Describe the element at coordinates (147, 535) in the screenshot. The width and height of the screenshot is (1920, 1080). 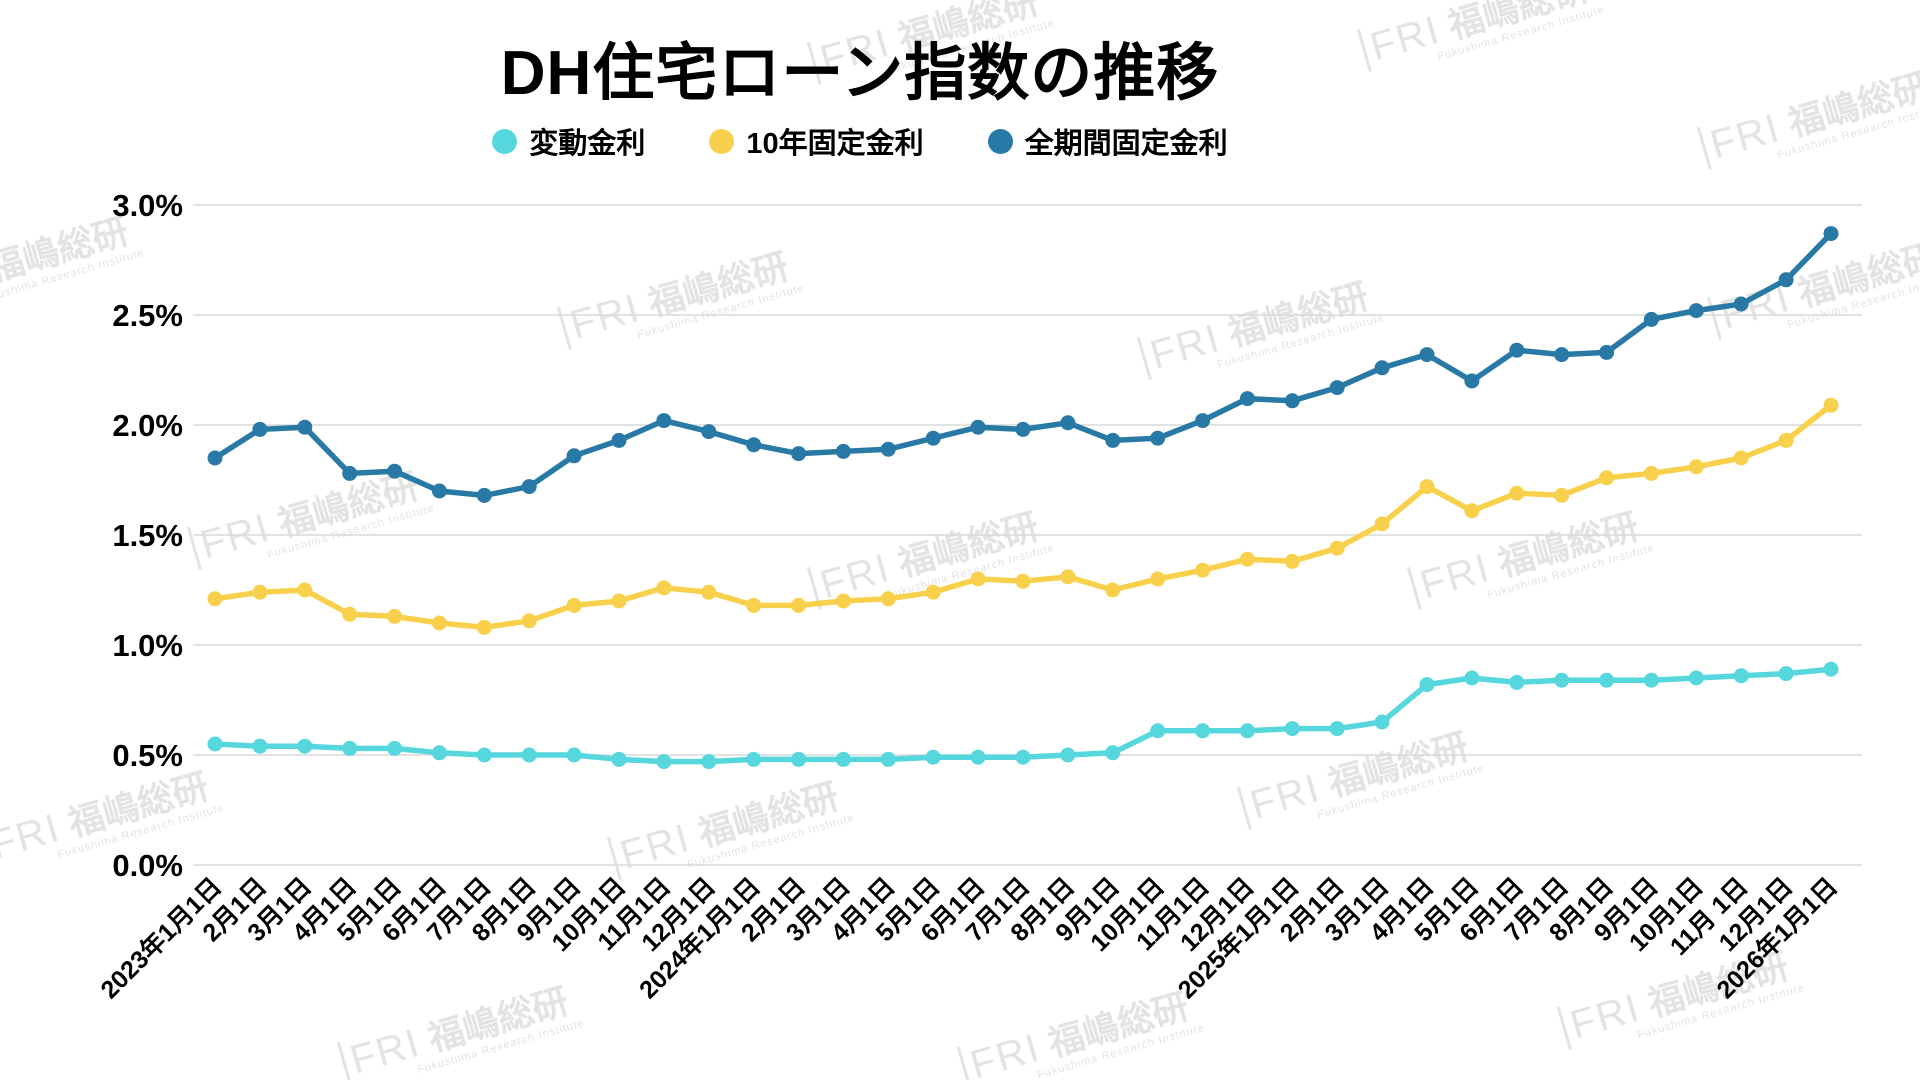
I see `y-tick-label: 1.5%` at that location.